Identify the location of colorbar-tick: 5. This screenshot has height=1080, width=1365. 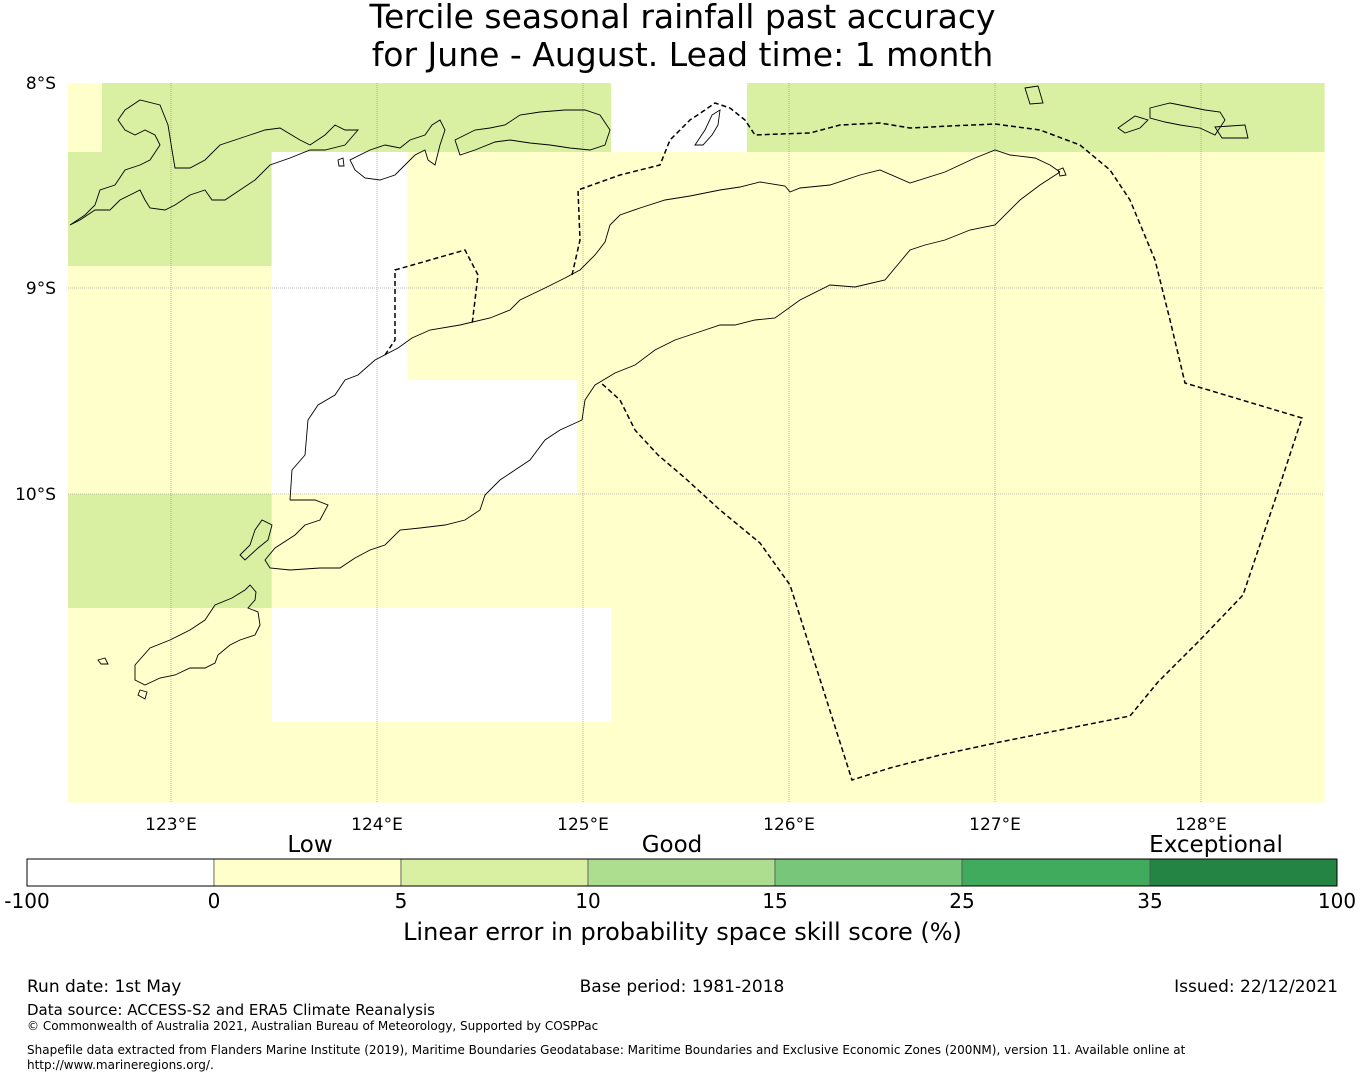
(401, 901).